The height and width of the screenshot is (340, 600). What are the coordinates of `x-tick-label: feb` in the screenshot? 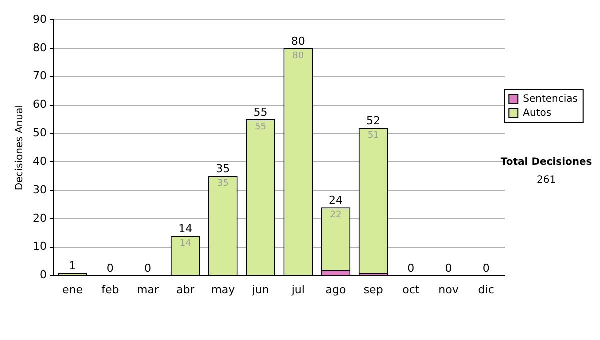 It's located at (111, 289).